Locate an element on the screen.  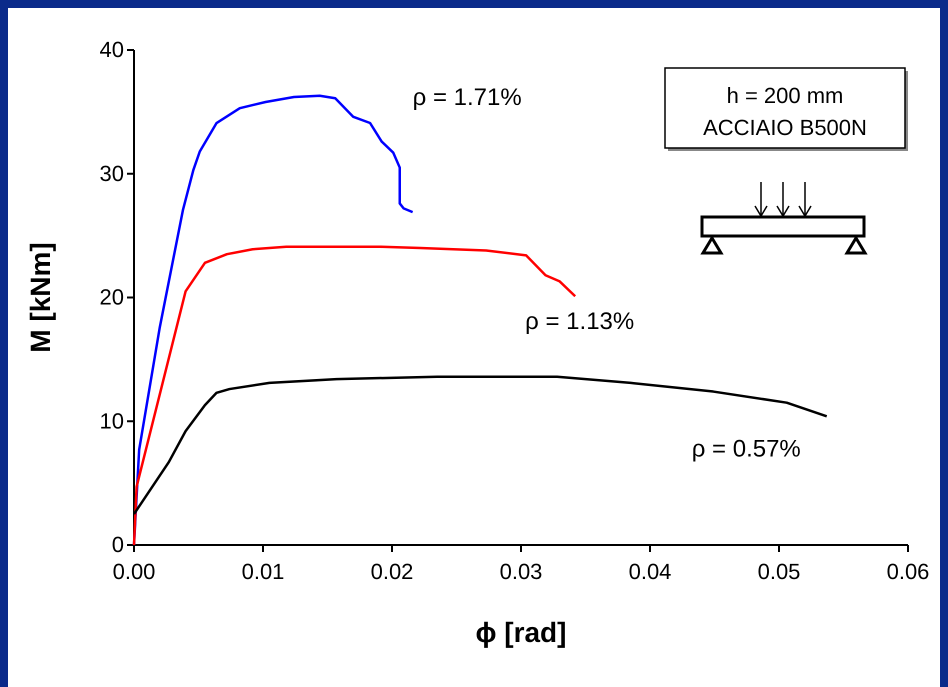
annotation: h = 200 mm is located at coordinates (785, 95).